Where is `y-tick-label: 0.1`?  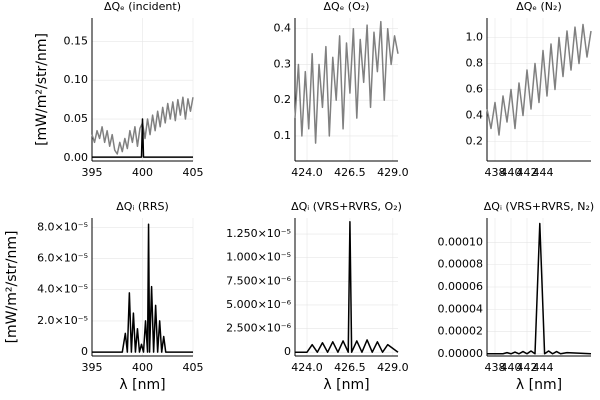
y-tick-label: 0.1 is located at coordinates (283, 135).